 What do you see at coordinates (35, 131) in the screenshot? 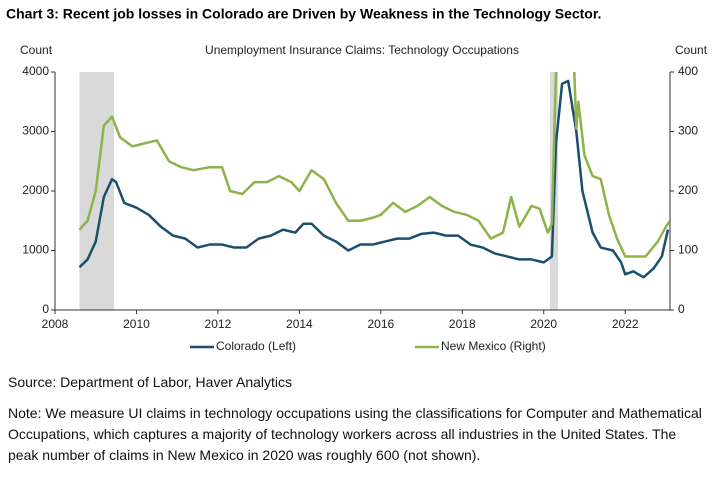
I see `y-tick-label: 3000` at bounding box center [35, 131].